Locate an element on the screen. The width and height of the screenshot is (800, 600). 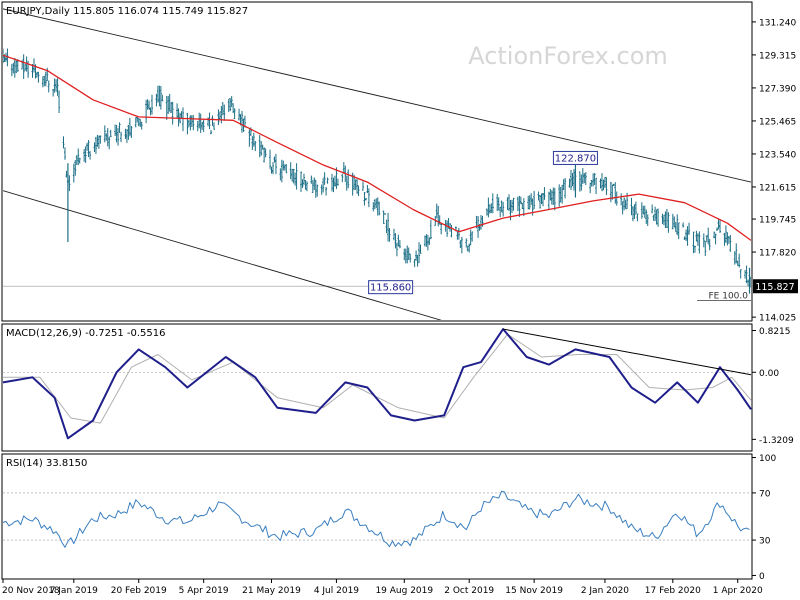
x-tick-label: 20 Feb 2019 is located at coordinates (139, 591).